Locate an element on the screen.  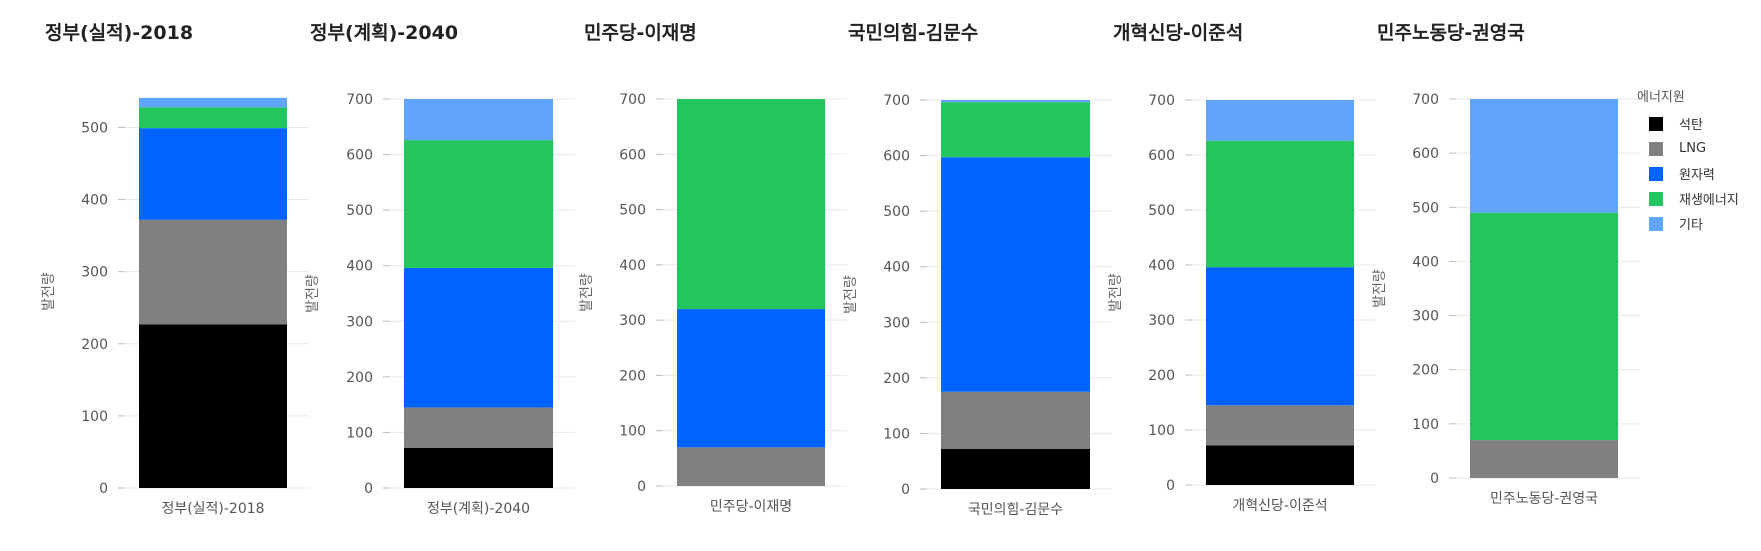
legend-title: 에너지원 is located at coordinates (1661, 97).